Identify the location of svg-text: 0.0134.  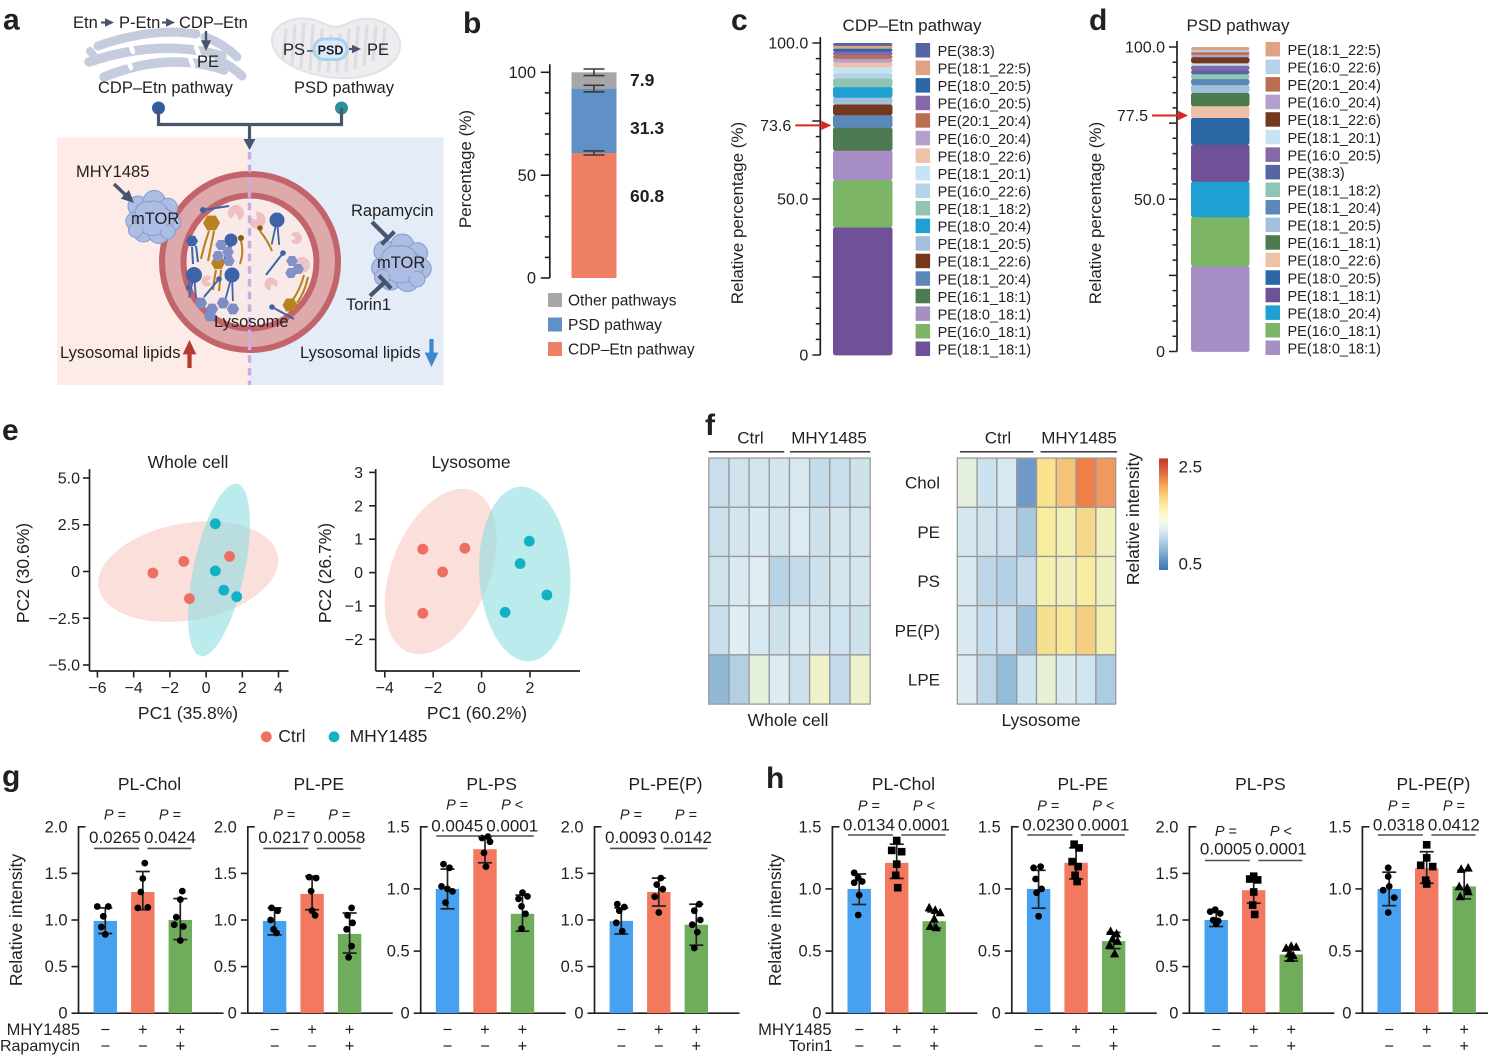
(869, 825).